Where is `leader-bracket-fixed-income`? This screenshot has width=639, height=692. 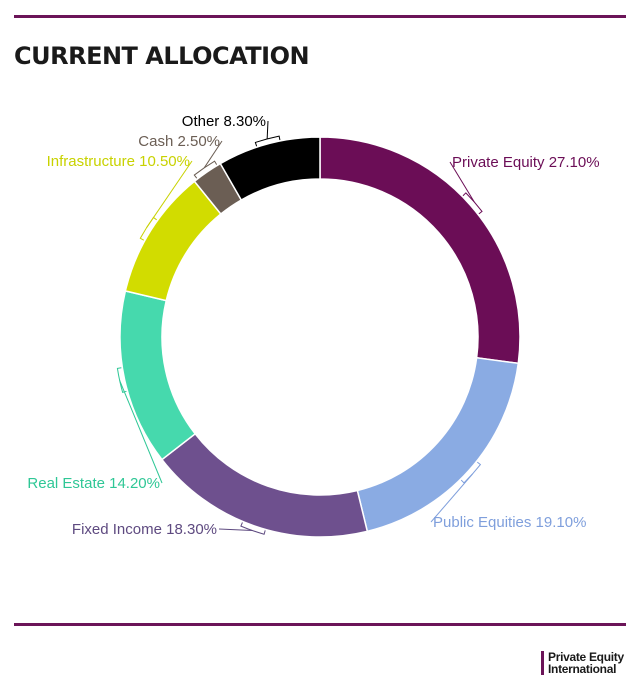 leader-bracket-fixed-income is located at coordinates (253, 528).